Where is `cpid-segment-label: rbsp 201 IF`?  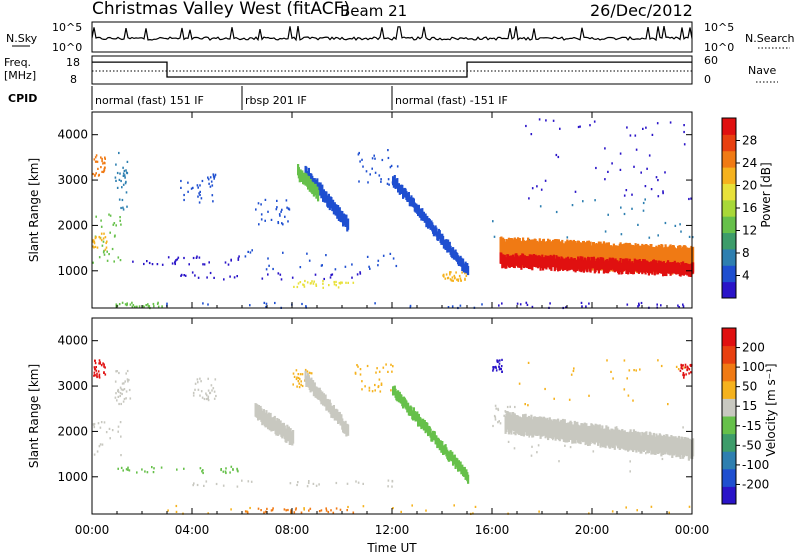 cpid-segment-label: rbsp 201 IF is located at coordinates (276, 100).